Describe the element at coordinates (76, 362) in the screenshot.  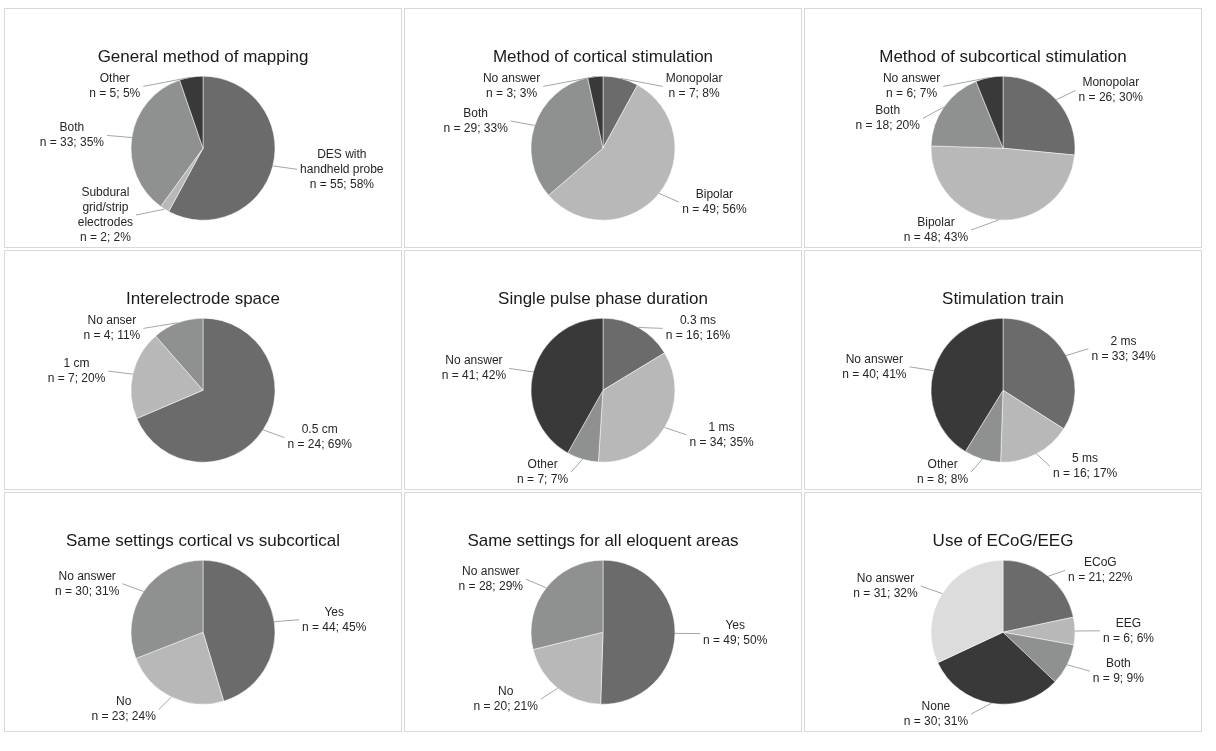
I see `slice-label: 1 cm` at that location.